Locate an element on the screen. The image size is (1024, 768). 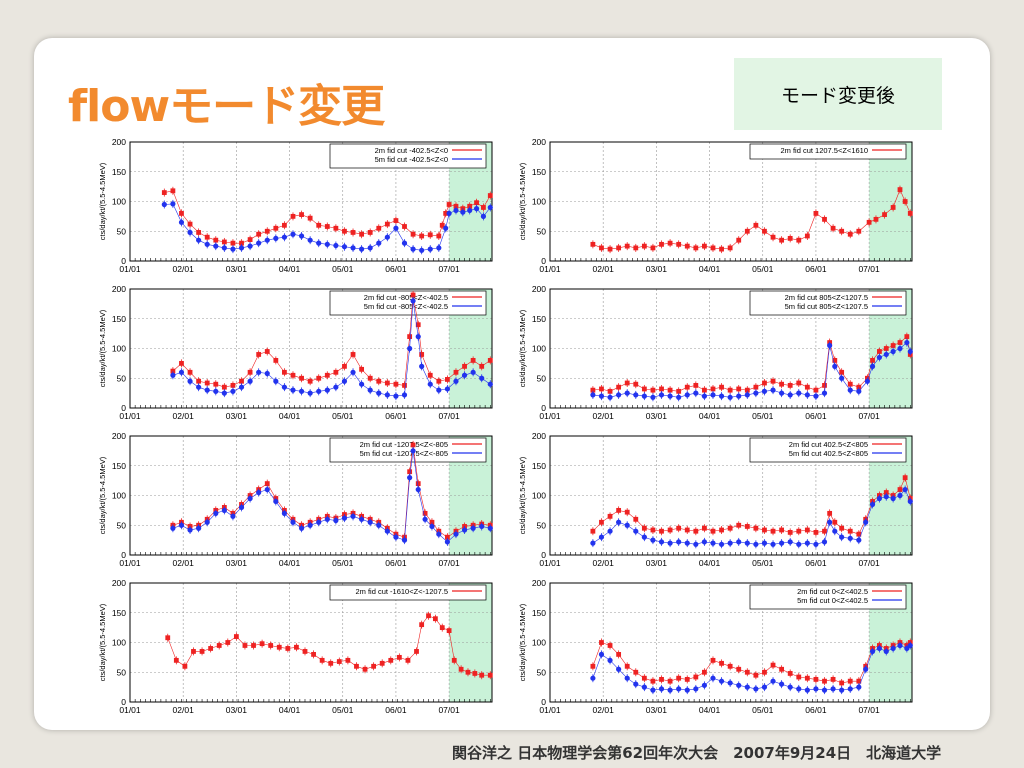
x-tick-label: 05/01 is located at coordinates (343, 710).